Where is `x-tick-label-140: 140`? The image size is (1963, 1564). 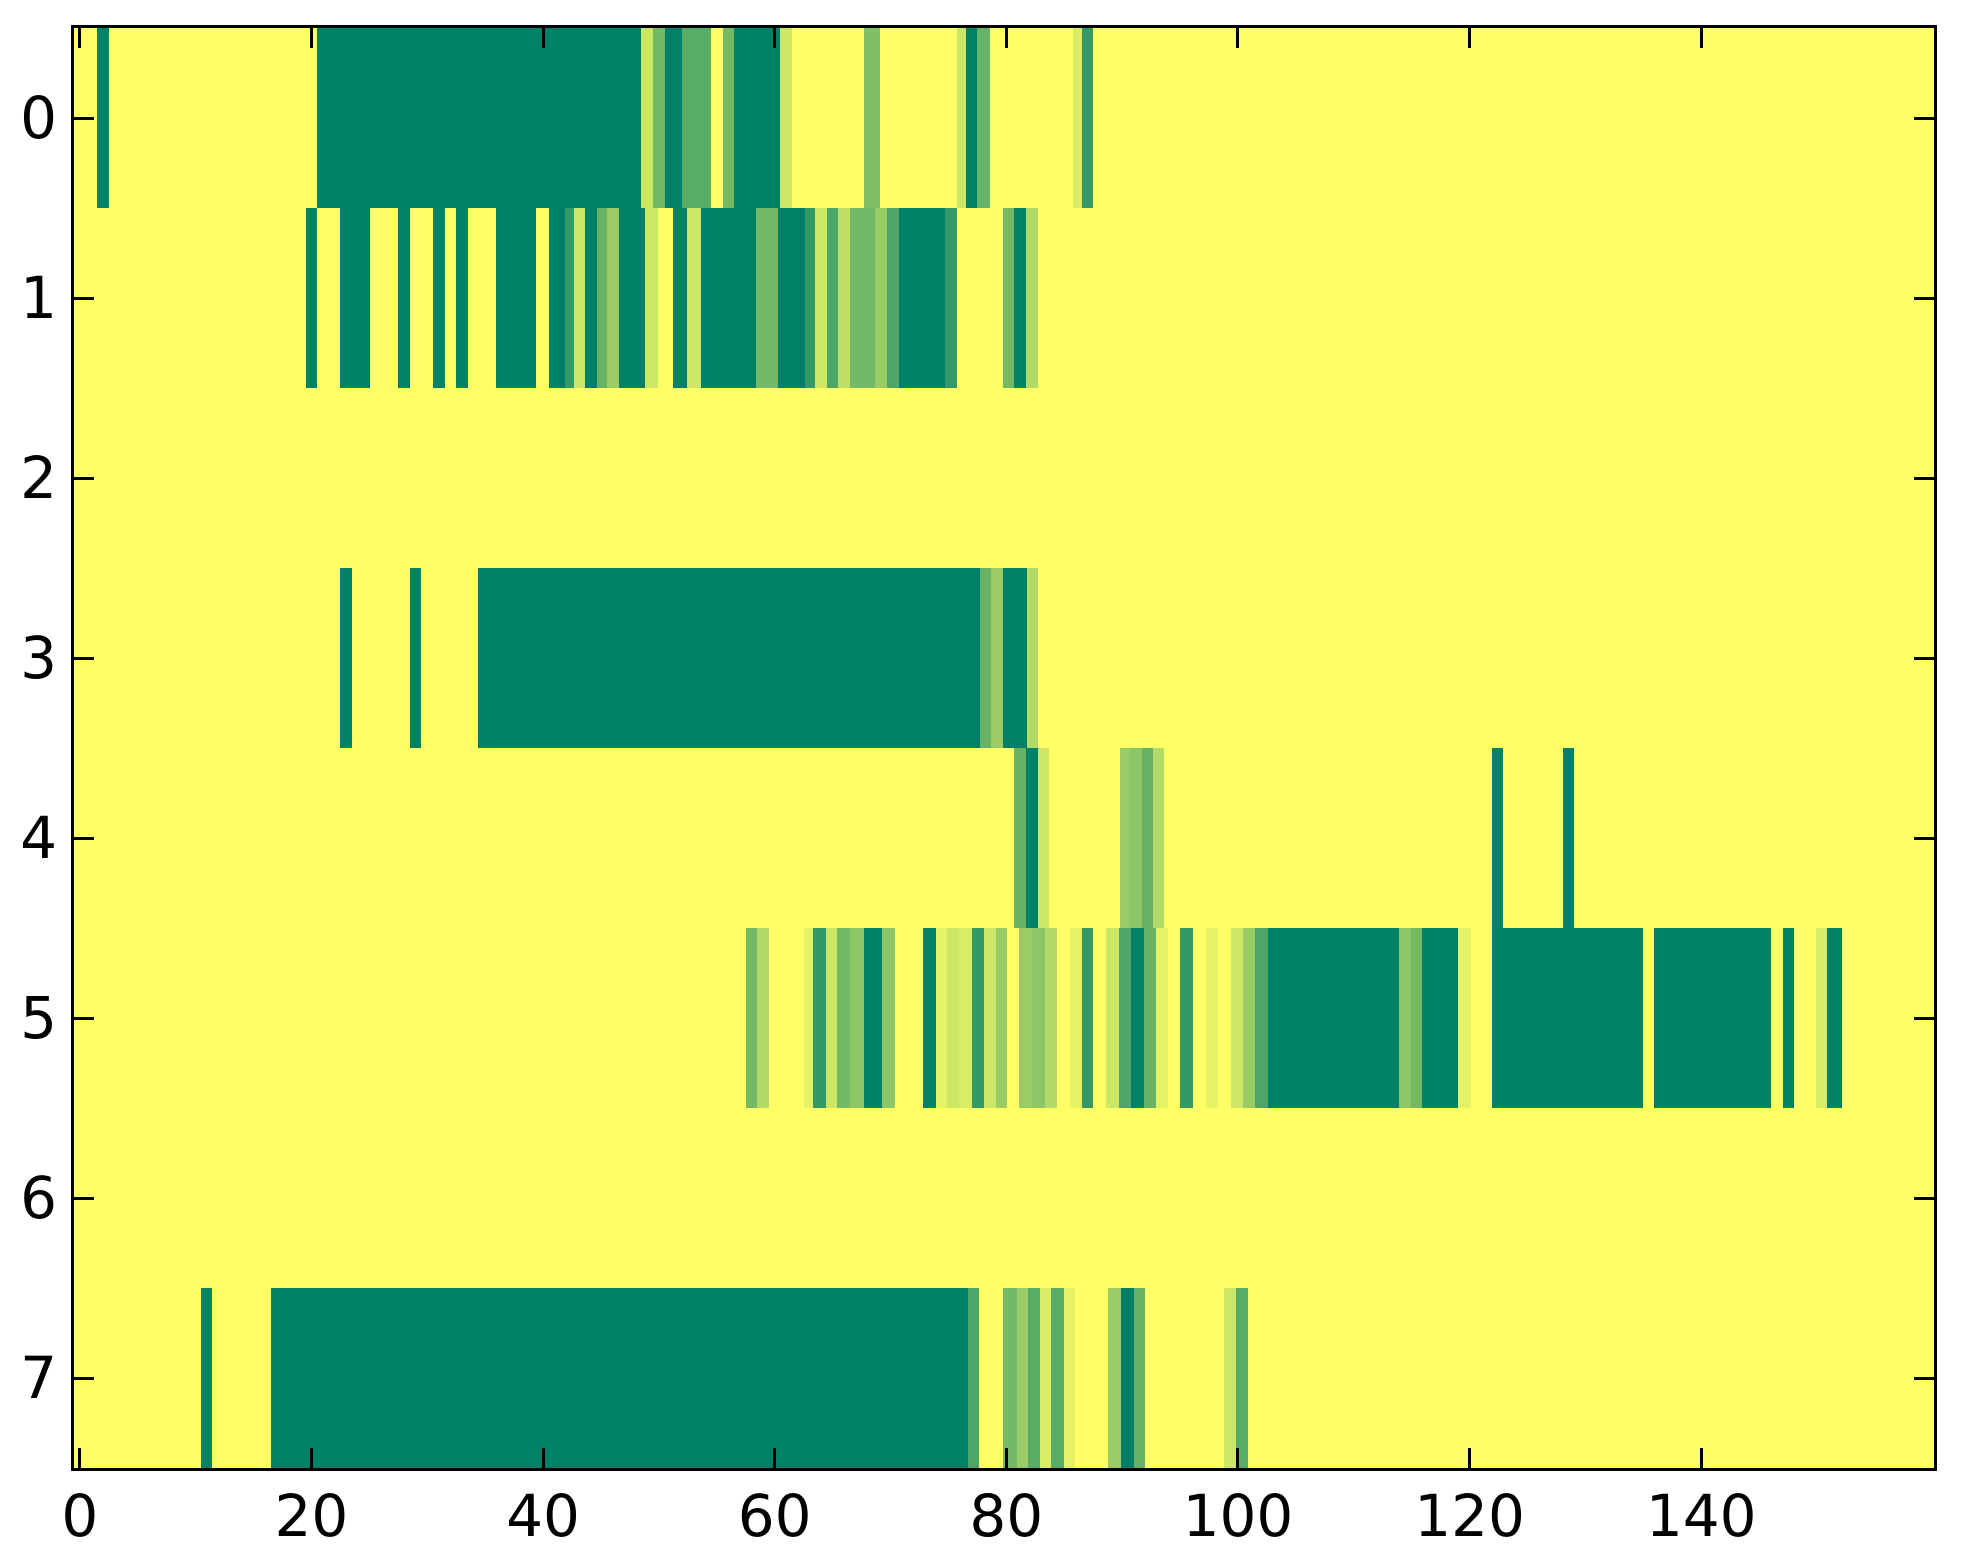
x-tick-label-140: 140 is located at coordinates (1701, 1516).